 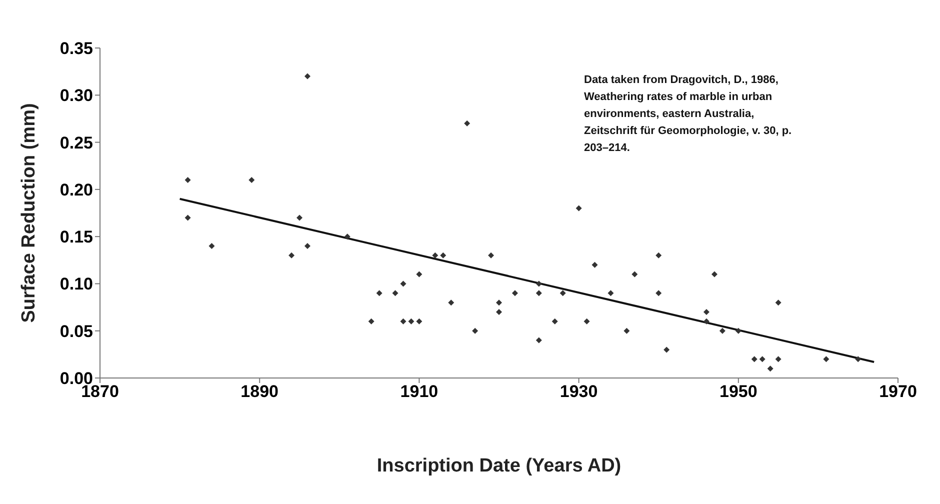 What do you see at coordinates (419, 392) in the screenshot?
I see `x-tick-label: 1910` at bounding box center [419, 392].